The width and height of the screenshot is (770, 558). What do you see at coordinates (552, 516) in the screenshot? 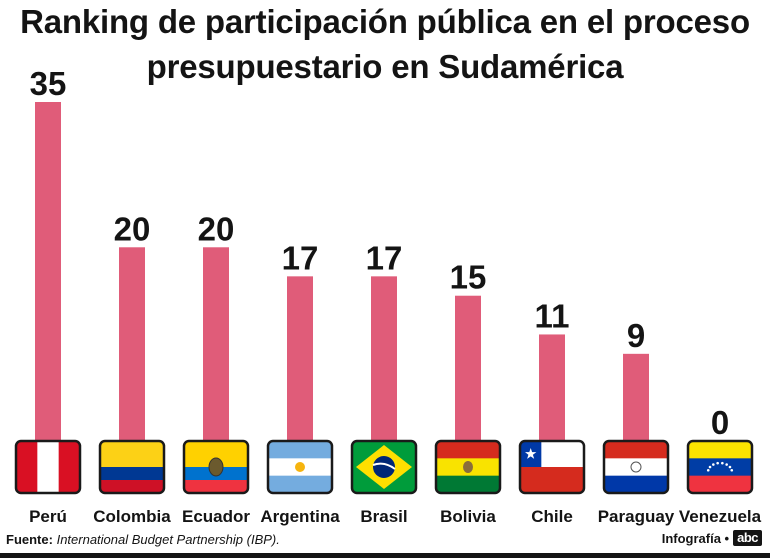
I see `category-label-6: Chile` at bounding box center [552, 516].